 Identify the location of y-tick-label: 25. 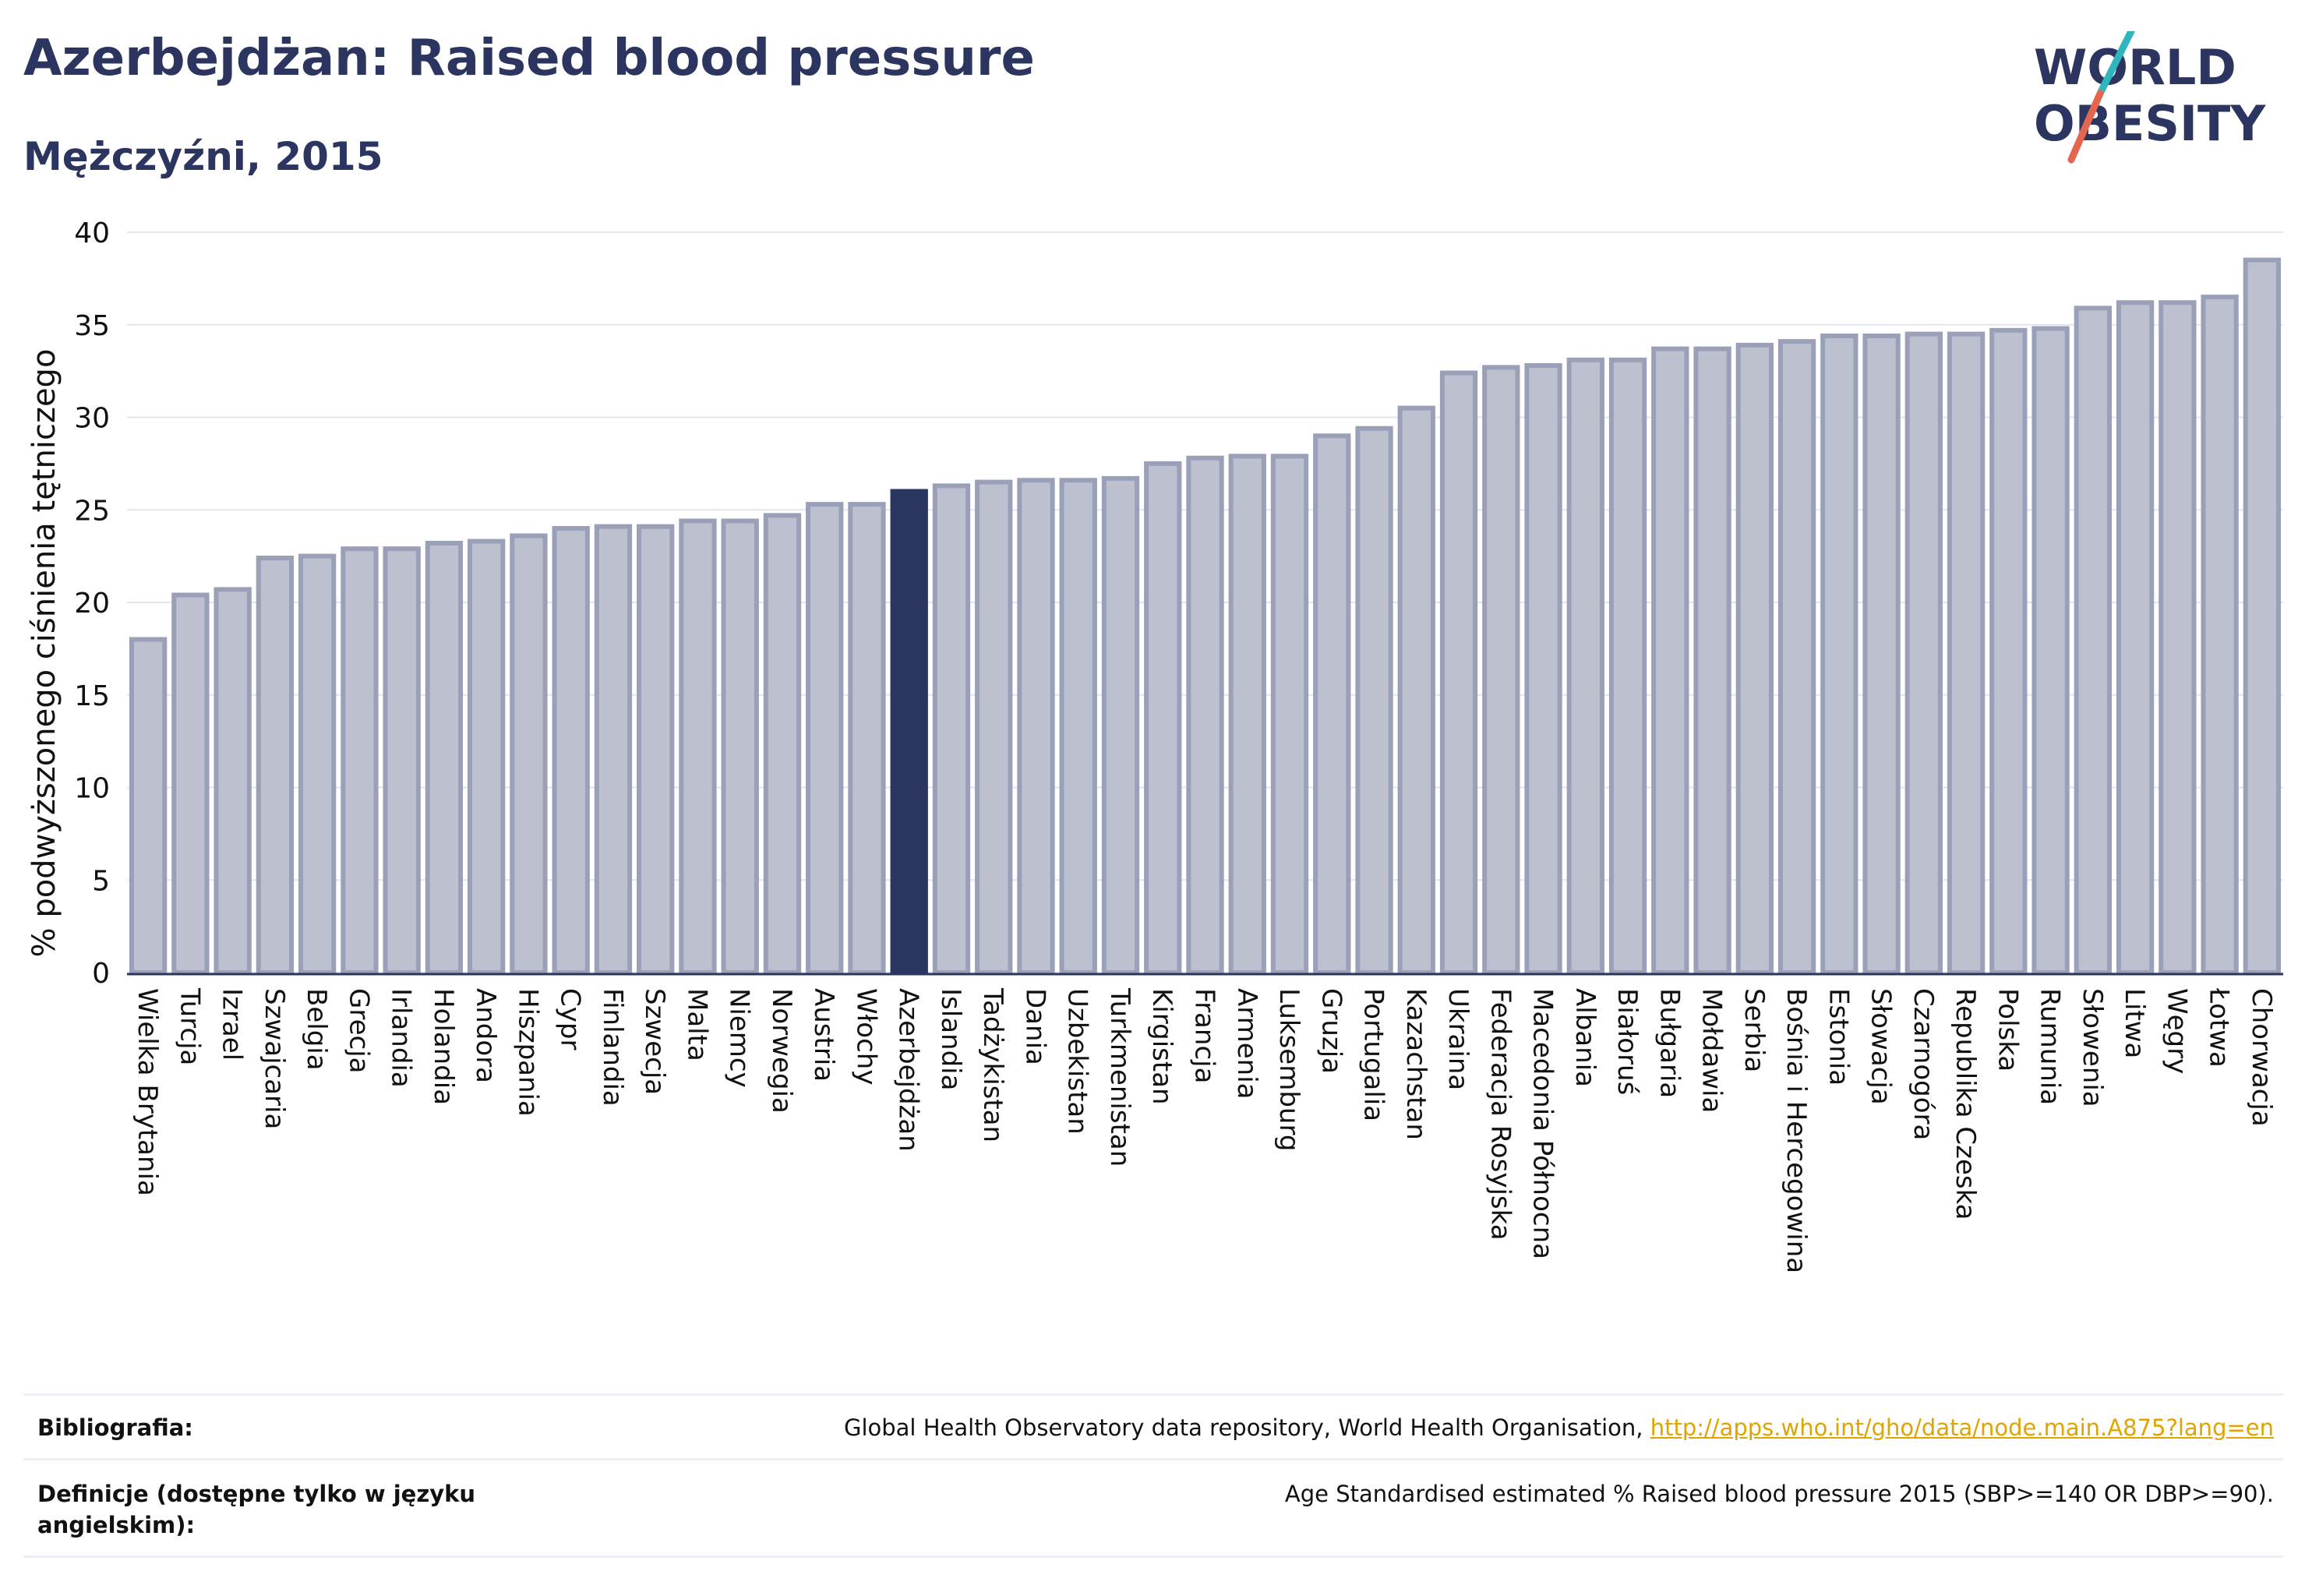
(92, 511).